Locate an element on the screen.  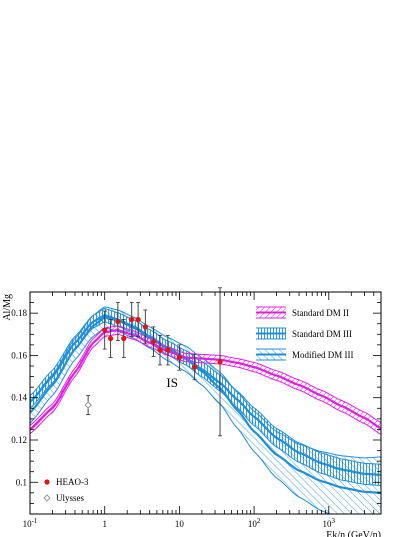
x-tick-label: 10 is located at coordinates (180, 524).